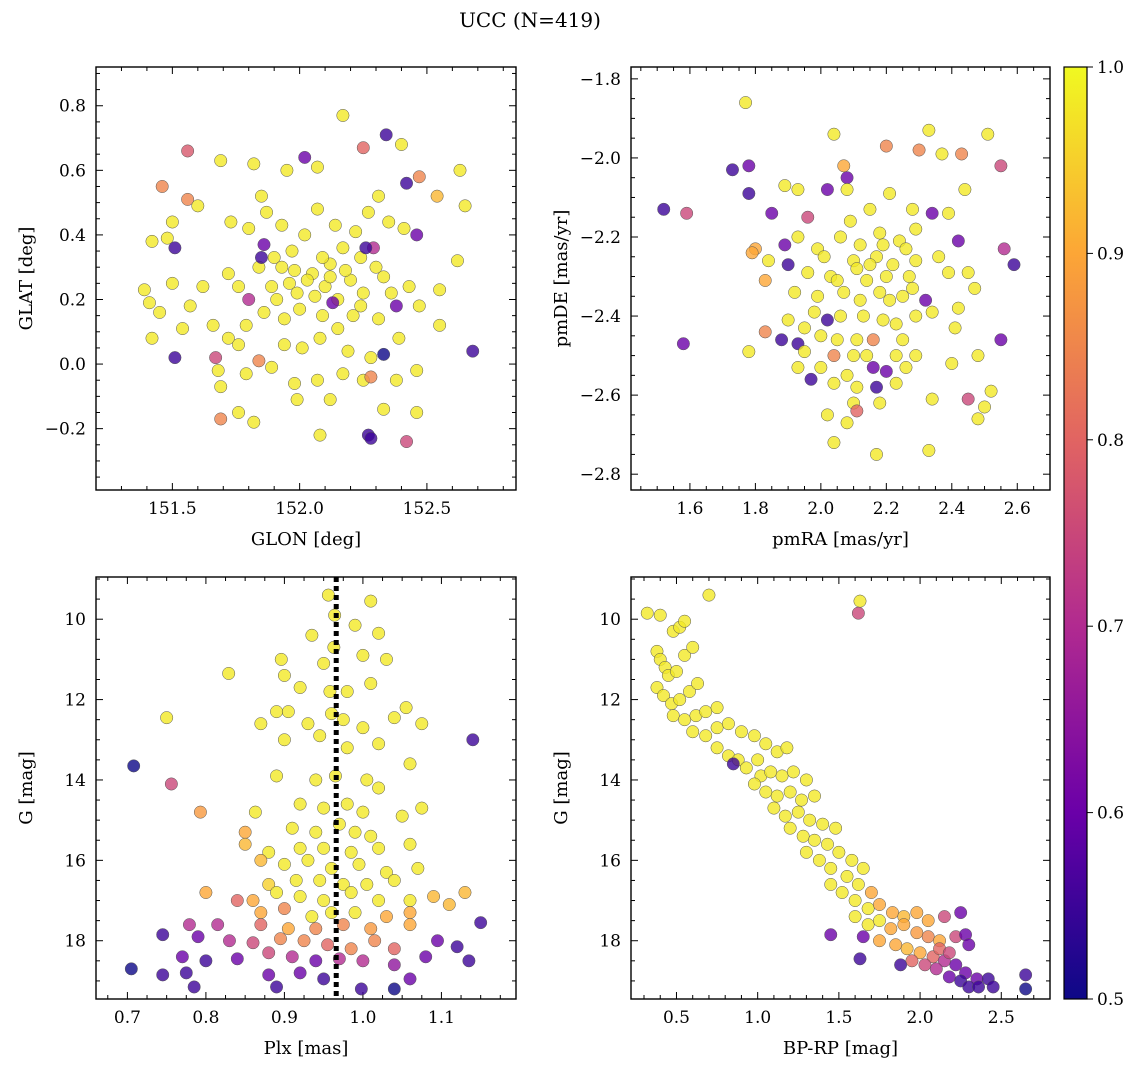  I want to click on y-tick-label: 10, so click(75, 620).